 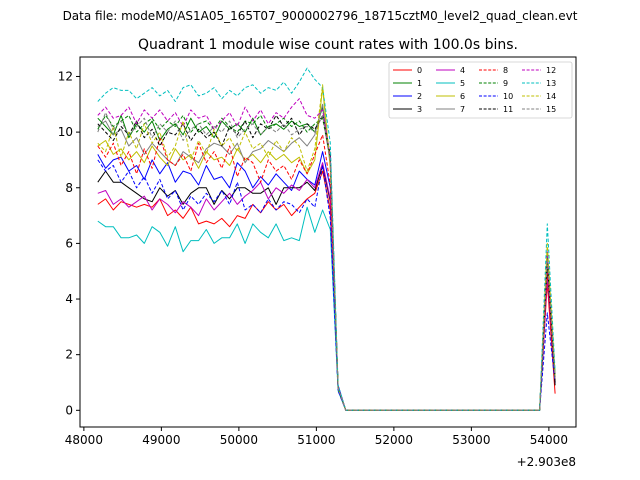 I want to click on y-tick-label: 8, so click(x=69, y=188).